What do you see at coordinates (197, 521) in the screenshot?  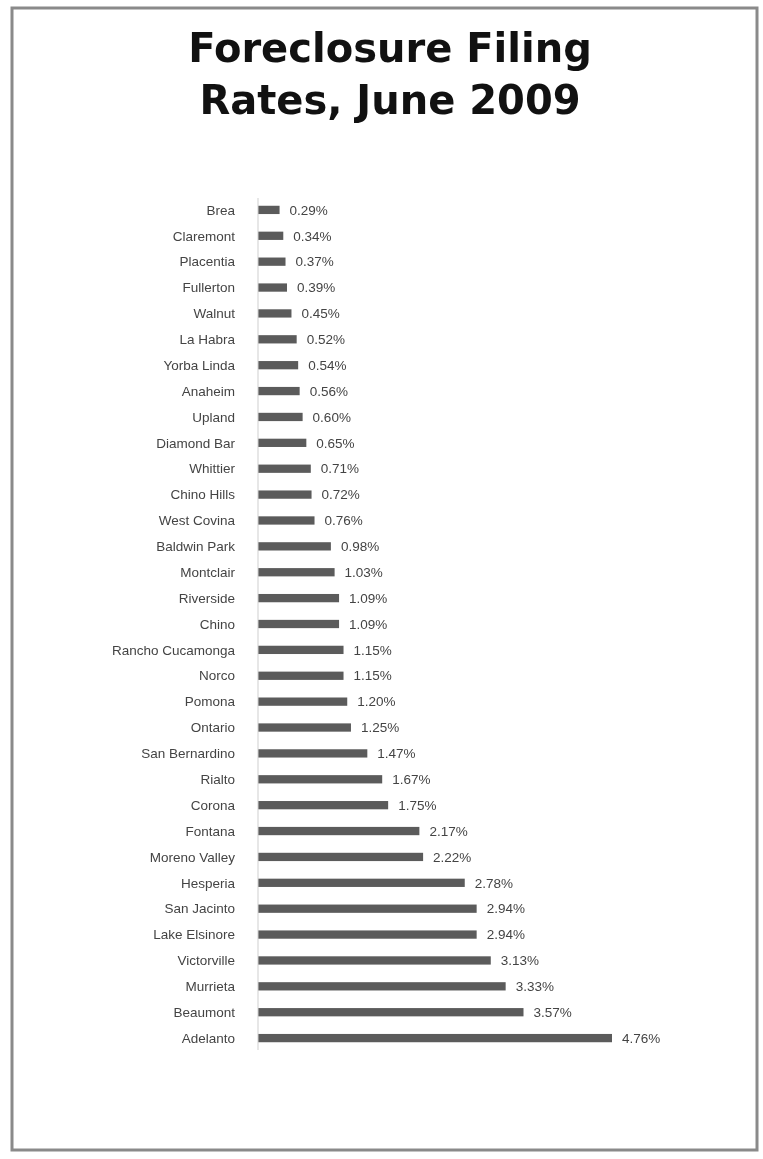 I see `y-tick-label: West Covina` at bounding box center [197, 521].